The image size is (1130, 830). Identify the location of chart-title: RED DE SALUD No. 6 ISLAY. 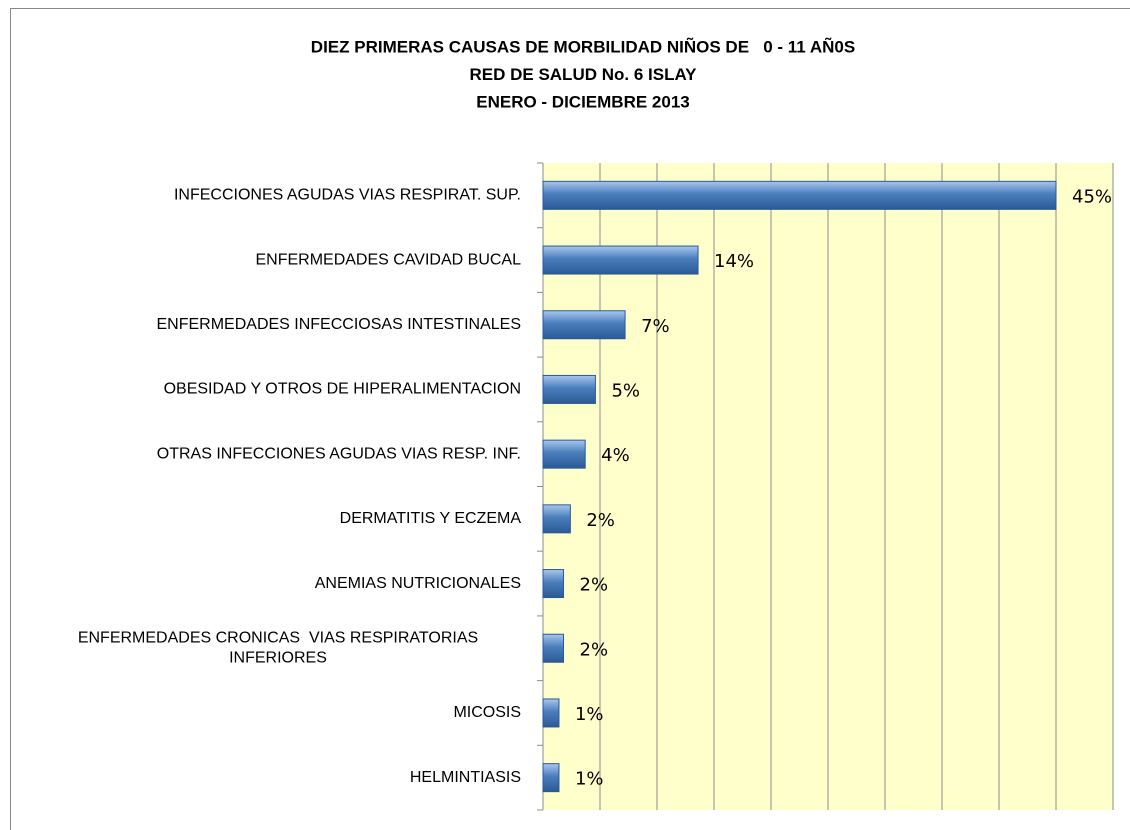
(583, 74).